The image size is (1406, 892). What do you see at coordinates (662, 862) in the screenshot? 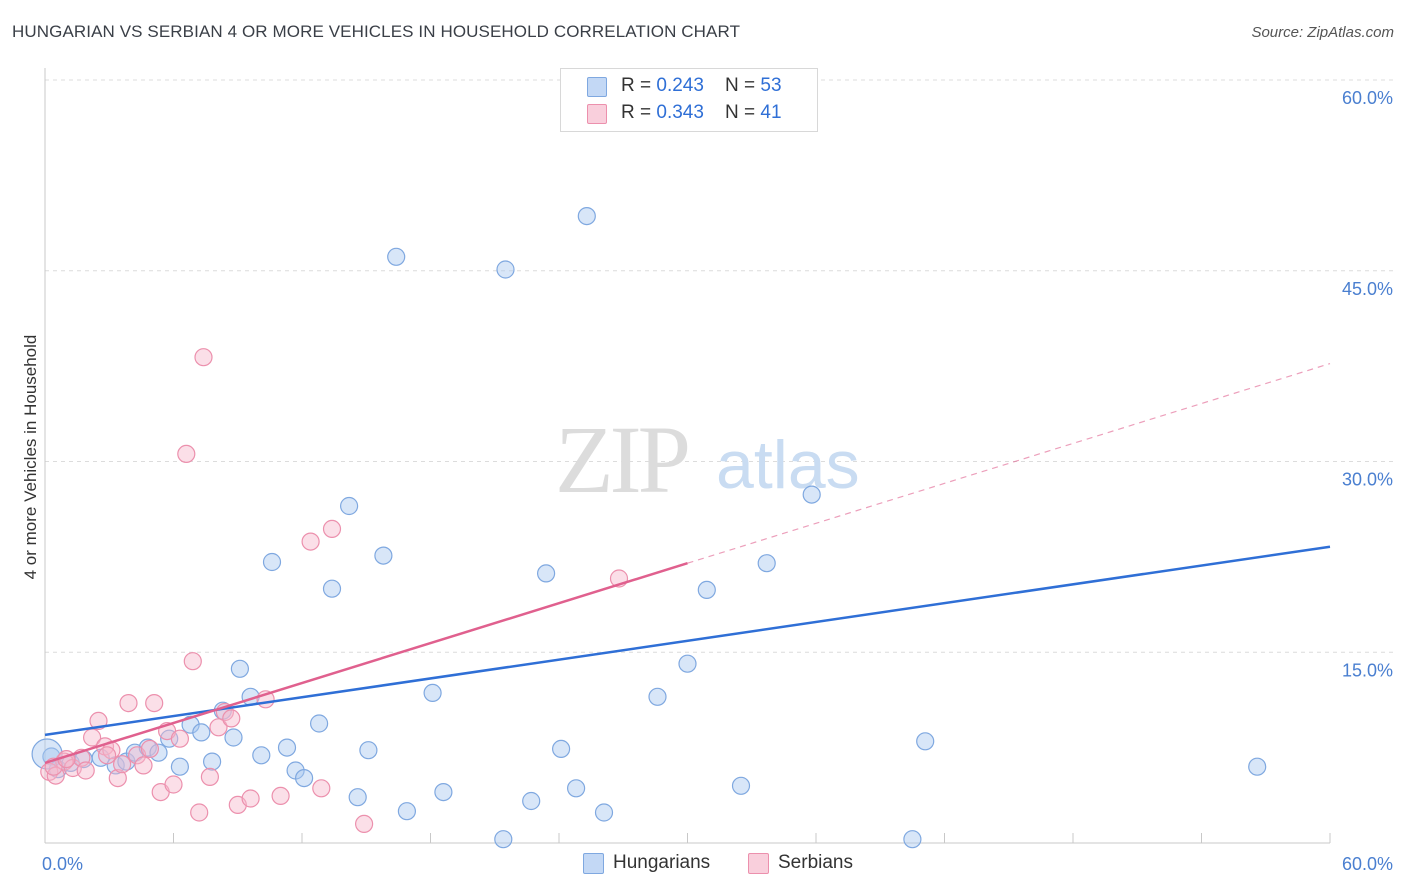
I see `bottom-legend-label-hungarians: Hungarians` at bounding box center [662, 862].